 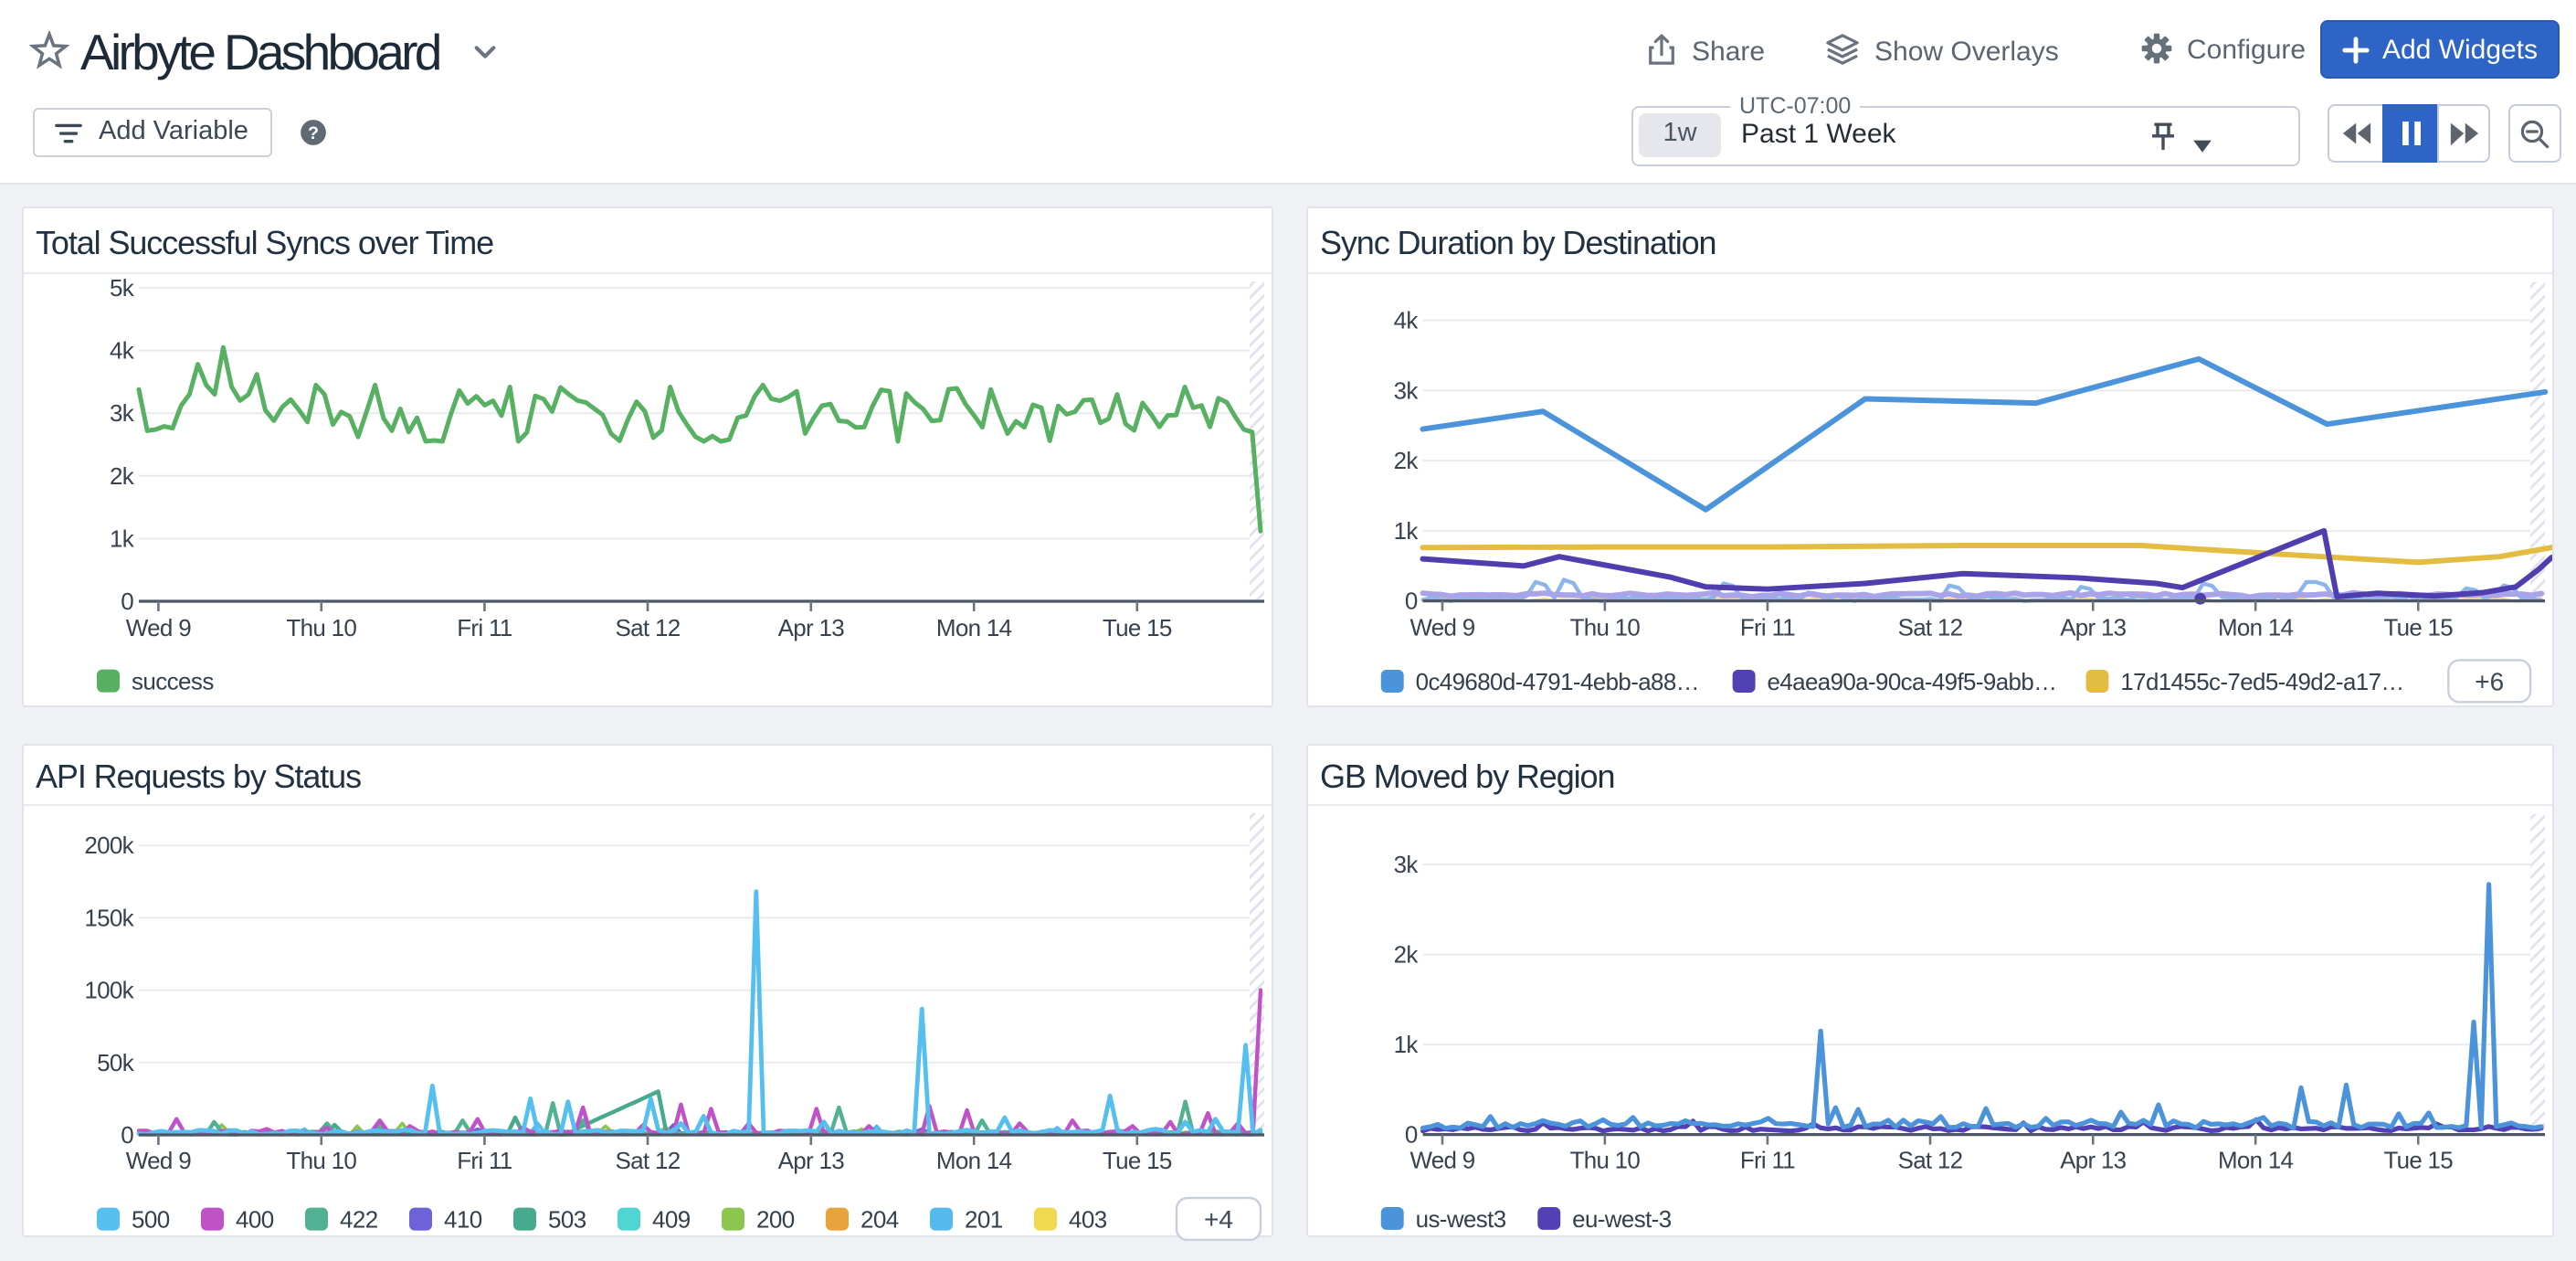 I want to click on svg-text: 50k, so click(x=116, y=1063).